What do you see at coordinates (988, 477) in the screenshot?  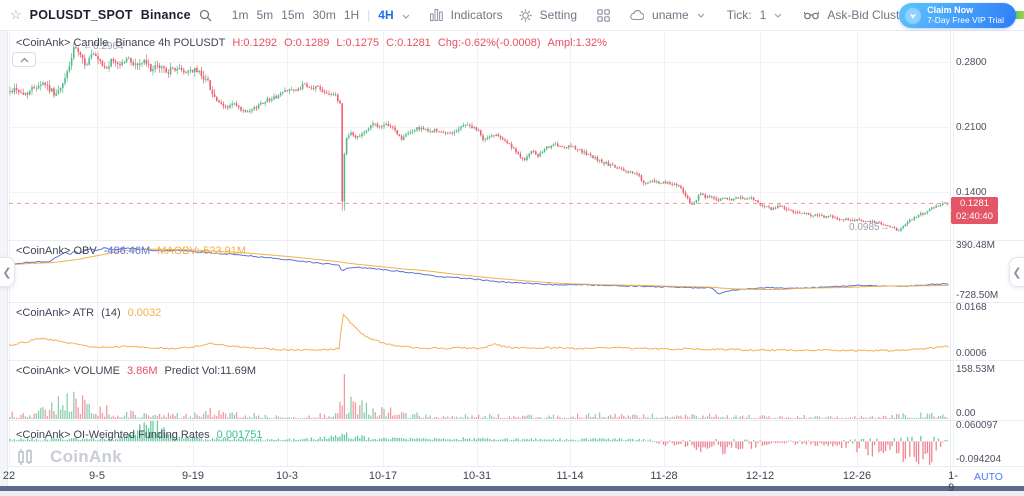 I see `auto-scale-button: AUTO` at bounding box center [988, 477].